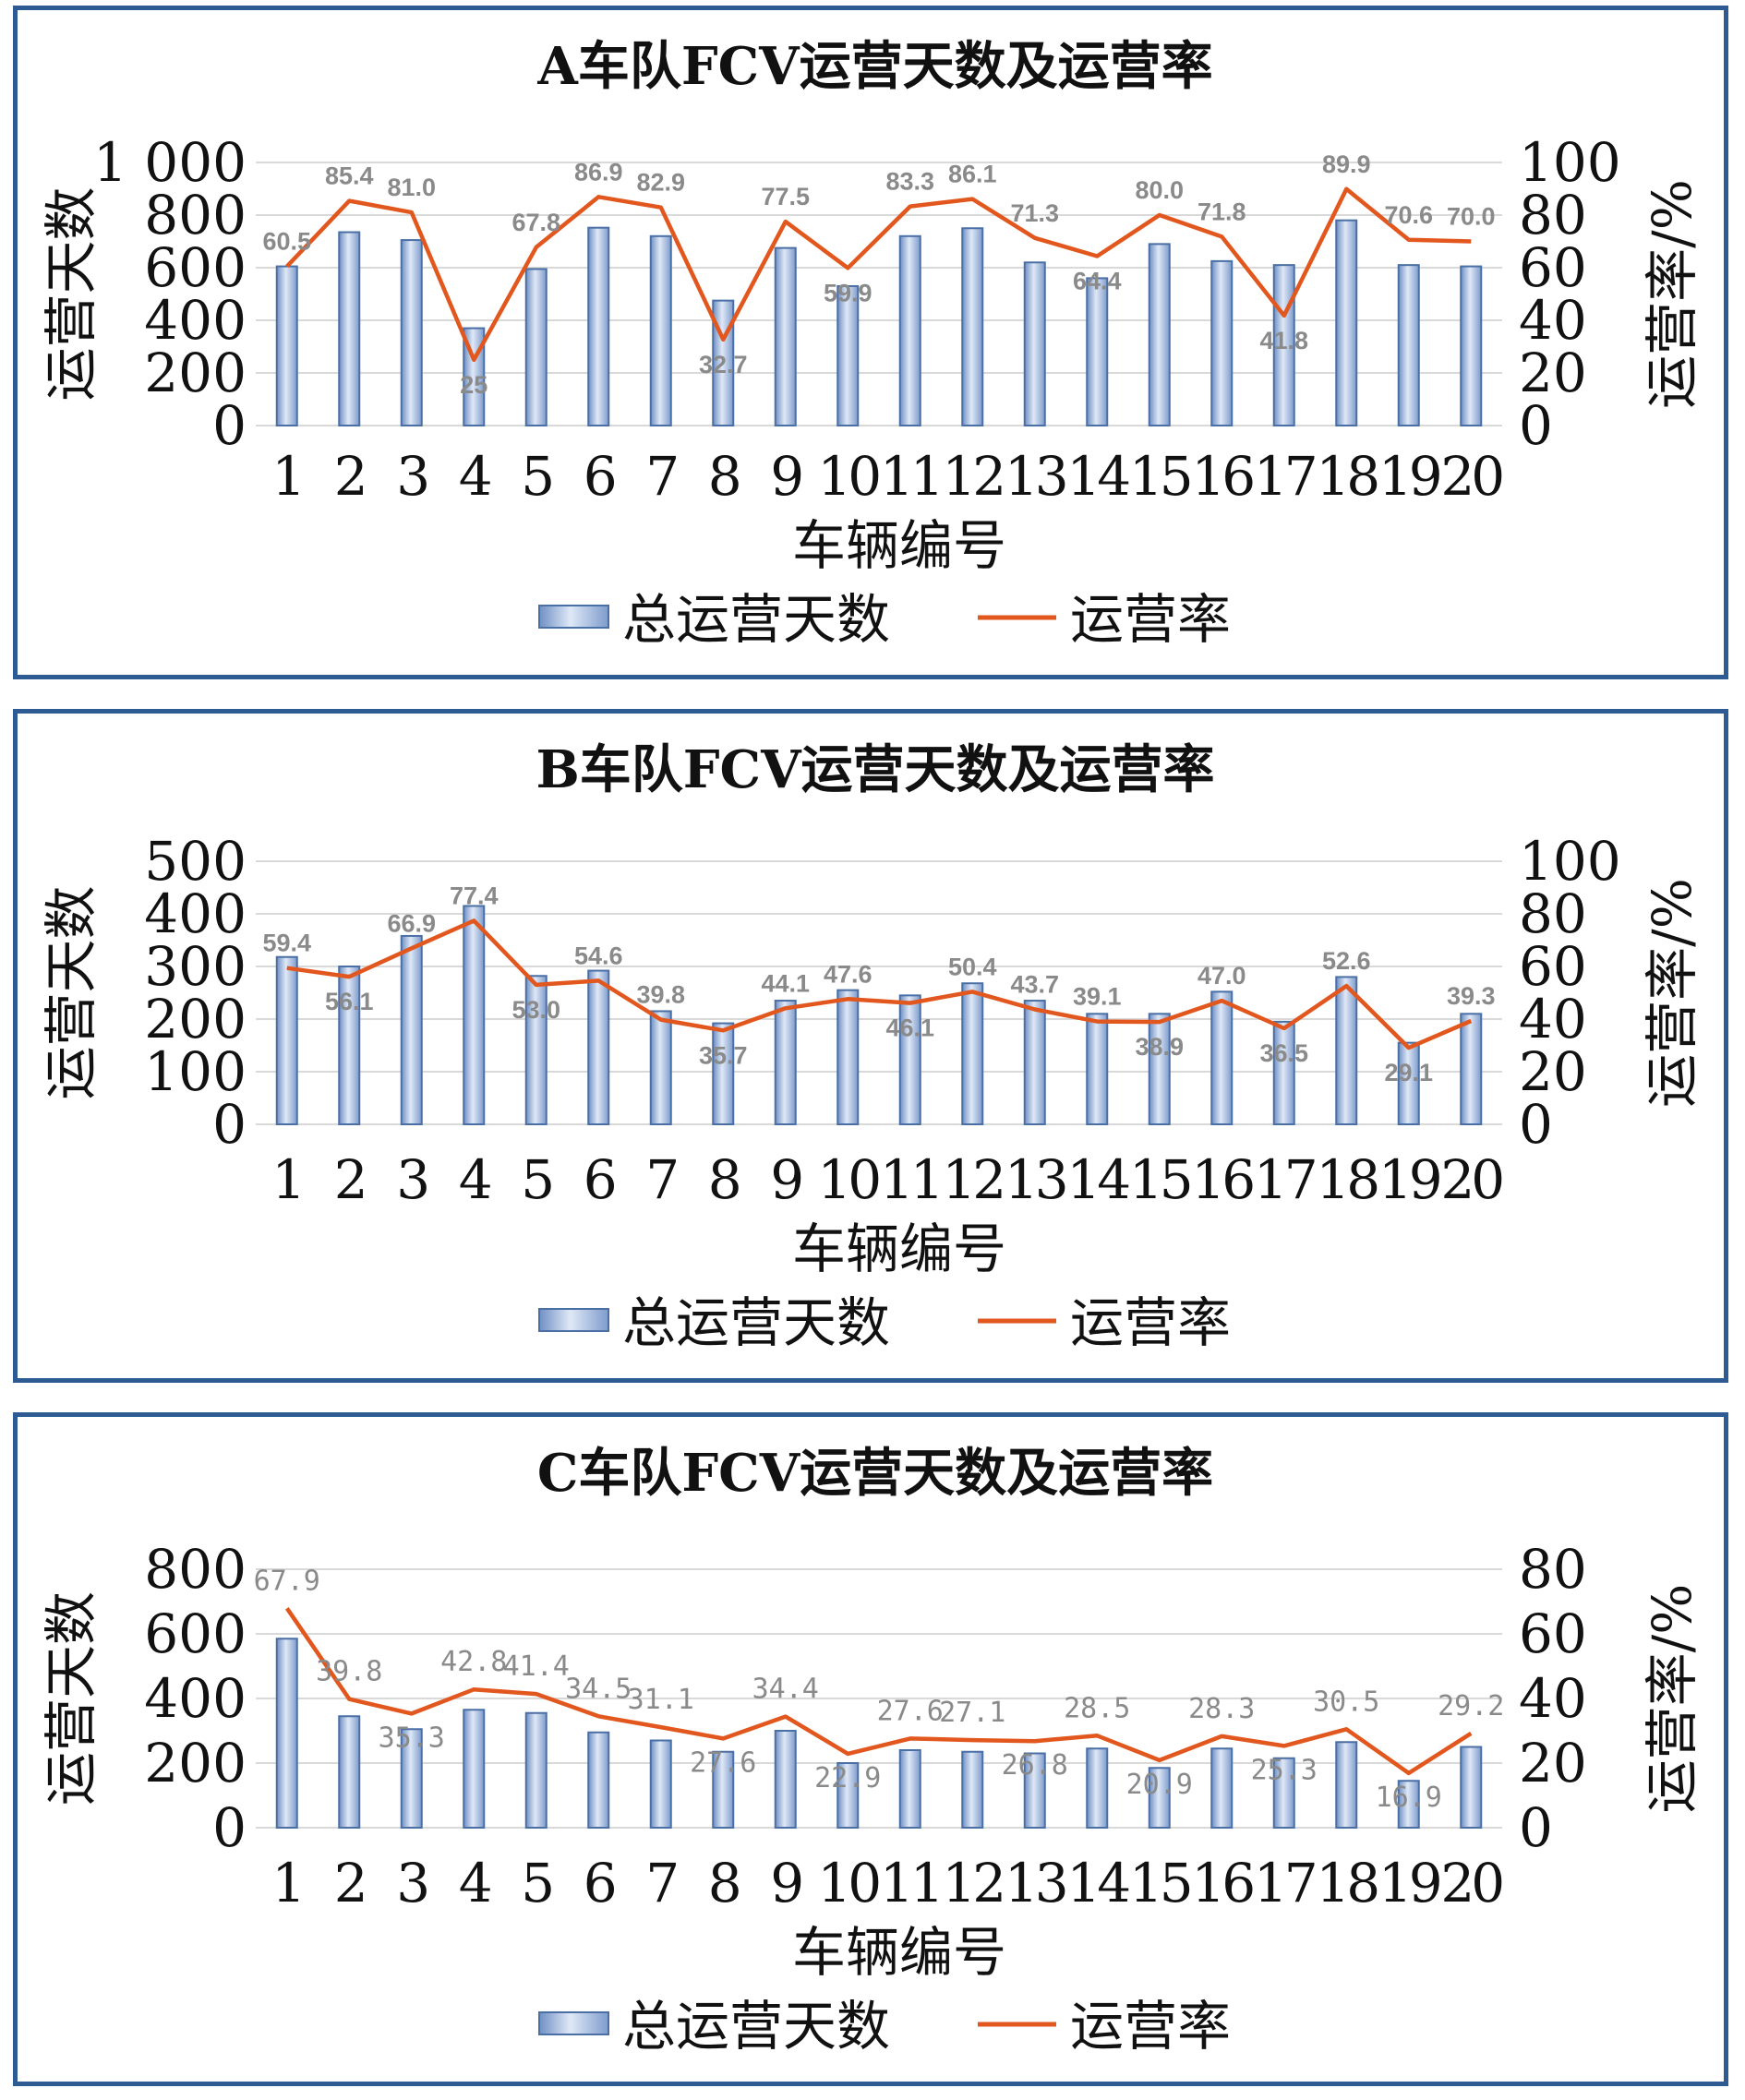  What do you see at coordinates (723, 1055) in the screenshot?
I see `data-label: 35.7` at bounding box center [723, 1055].